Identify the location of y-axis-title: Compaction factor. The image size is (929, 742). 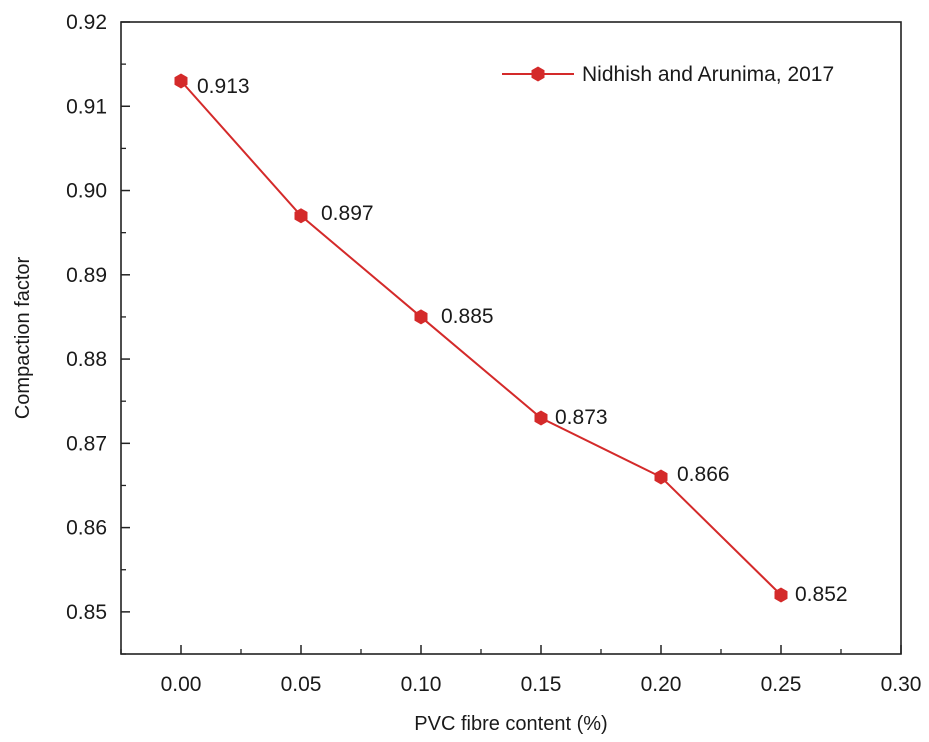
(23, 338).